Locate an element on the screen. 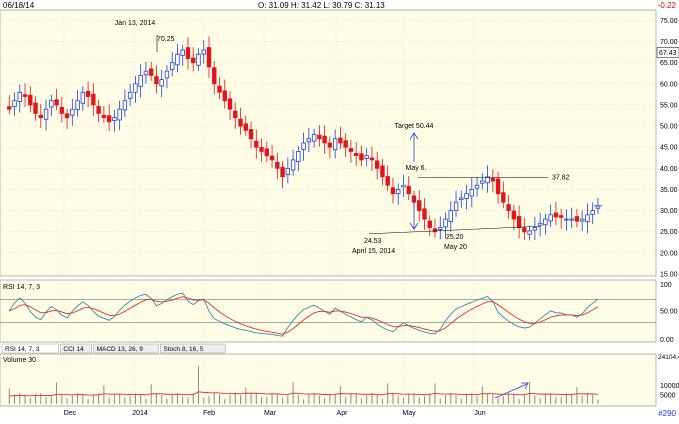 This screenshot has height=424, width=679. price-tick-label: 20.00 is located at coordinates (669, 253).